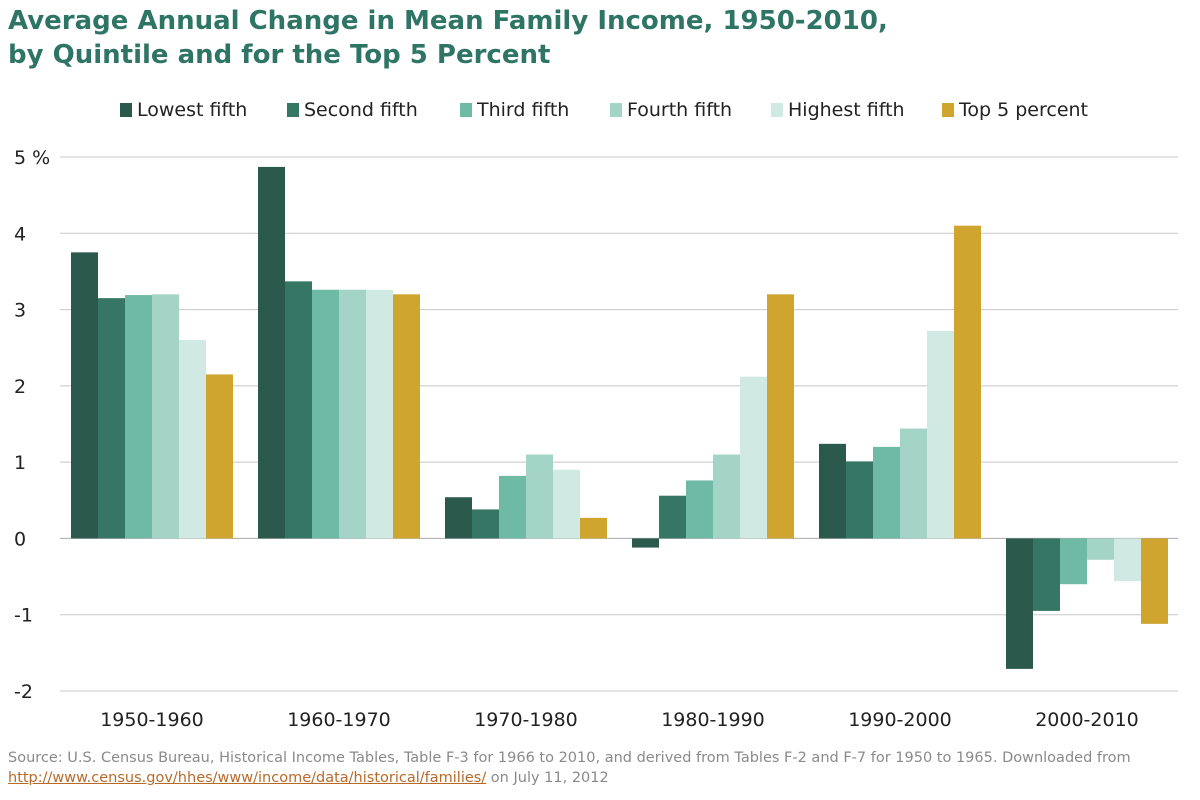 The width and height of the screenshot is (1200, 800). What do you see at coordinates (279, 55) in the screenshot?
I see `chart-title-line-2: by Quintile and for the Top 5 Percent` at bounding box center [279, 55].